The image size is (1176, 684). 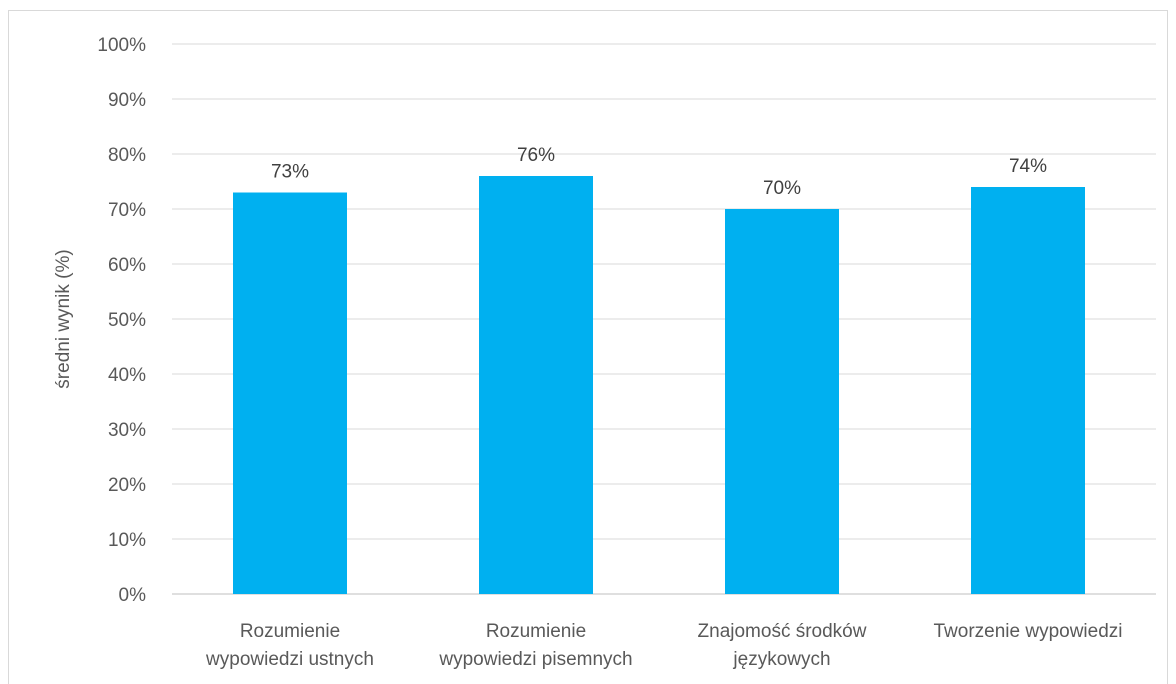 I want to click on data-labels: 73% 76% 70% 74%, so click(x=659, y=172).